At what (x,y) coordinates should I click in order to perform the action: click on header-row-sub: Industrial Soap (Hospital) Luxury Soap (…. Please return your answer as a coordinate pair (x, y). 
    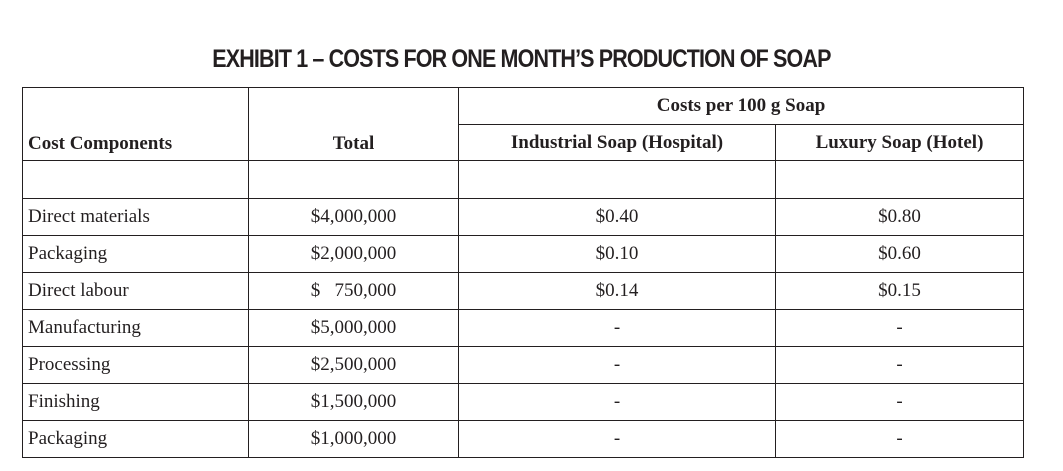
    Looking at the image, I should click on (523, 142).